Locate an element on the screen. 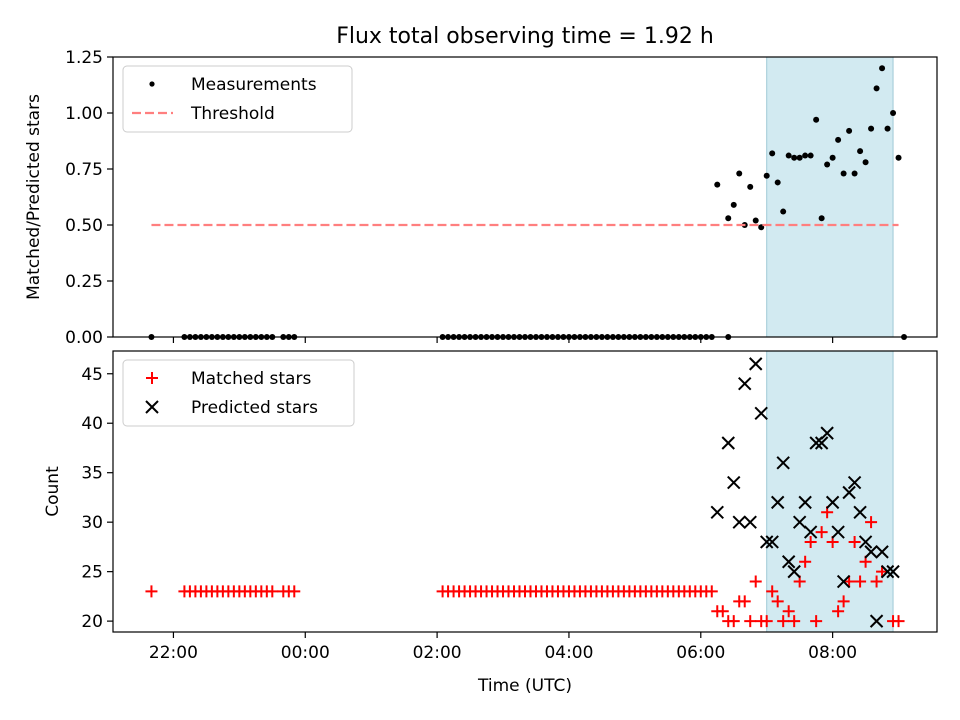 This screenshot has width=960, height=720. chart-title: Flux total observing time = 1.92 h is located at coordinates (525, 36).